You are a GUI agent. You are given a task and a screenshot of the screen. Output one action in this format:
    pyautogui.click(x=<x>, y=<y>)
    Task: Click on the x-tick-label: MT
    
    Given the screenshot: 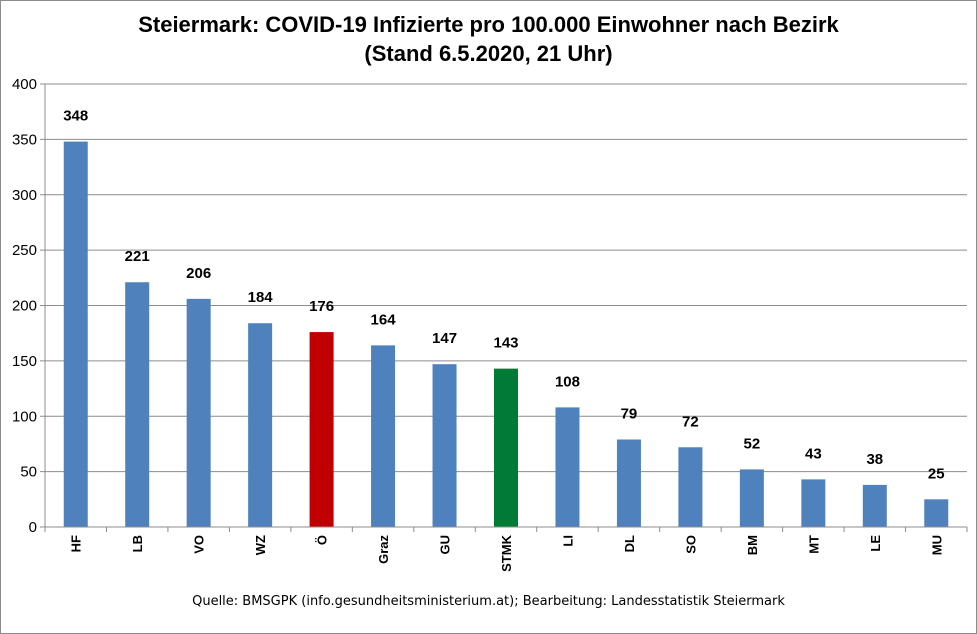 What is the action you would take?
    pyautogui.click(x=813, y=544)
    